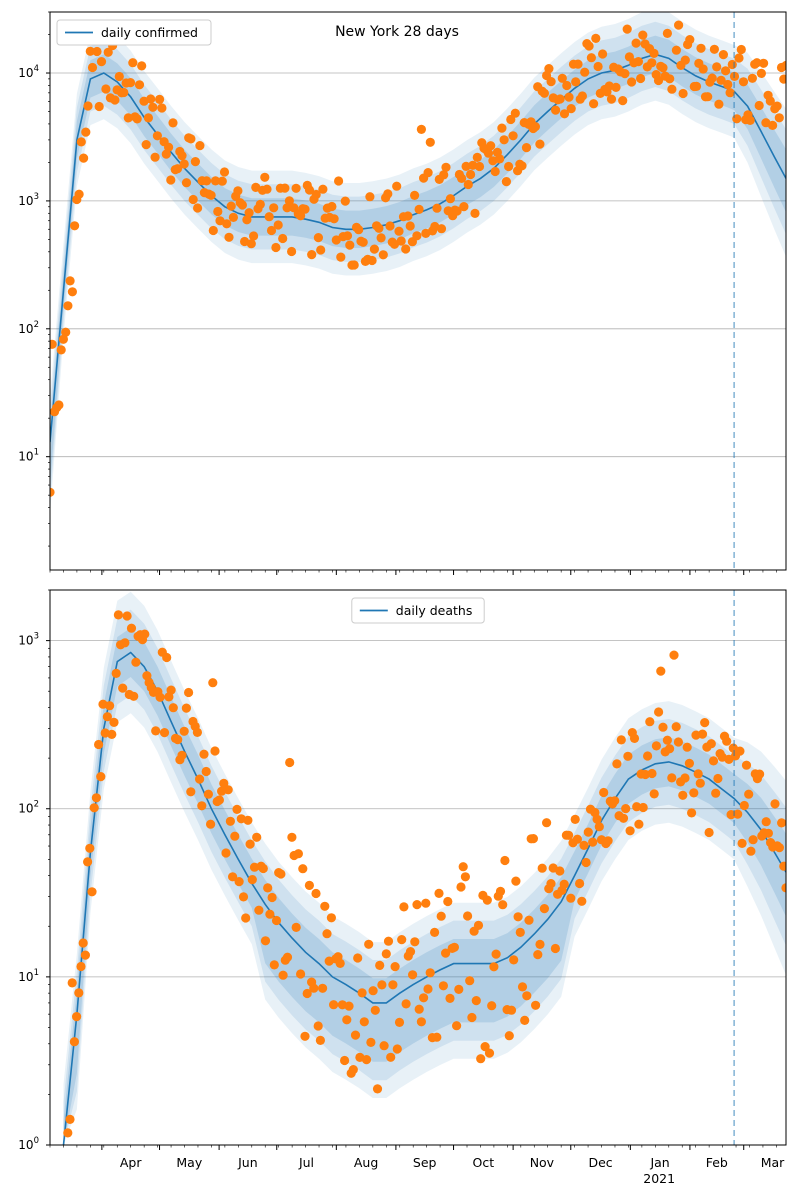 Image resolution: width=800 pixels, height=1204 pixels. Describe the element at coordinates (397, 32) in the screenshot. I see `figure-title: New York 28 days` at that location.